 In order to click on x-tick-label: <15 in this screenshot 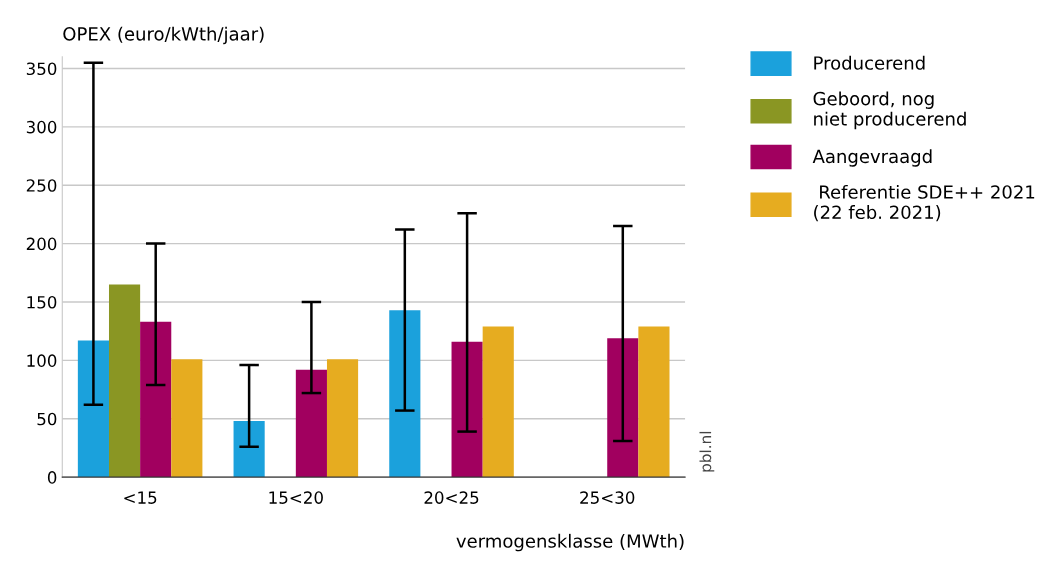, I will do `click(140, 497)`.